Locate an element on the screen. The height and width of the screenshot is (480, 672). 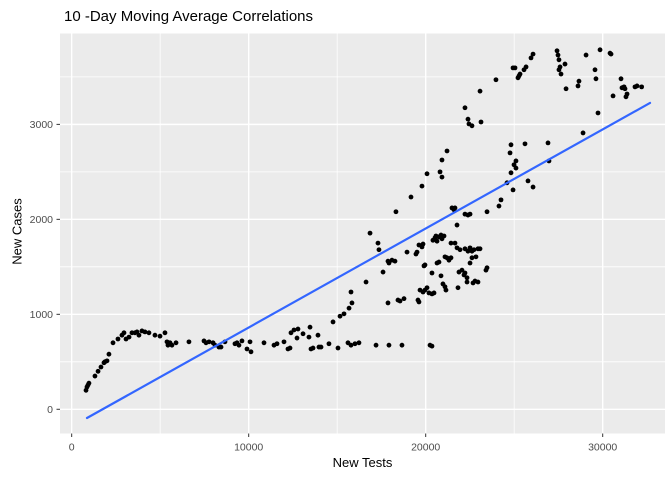
x-tick-label: 20000 is located at coordinates (425, 448).